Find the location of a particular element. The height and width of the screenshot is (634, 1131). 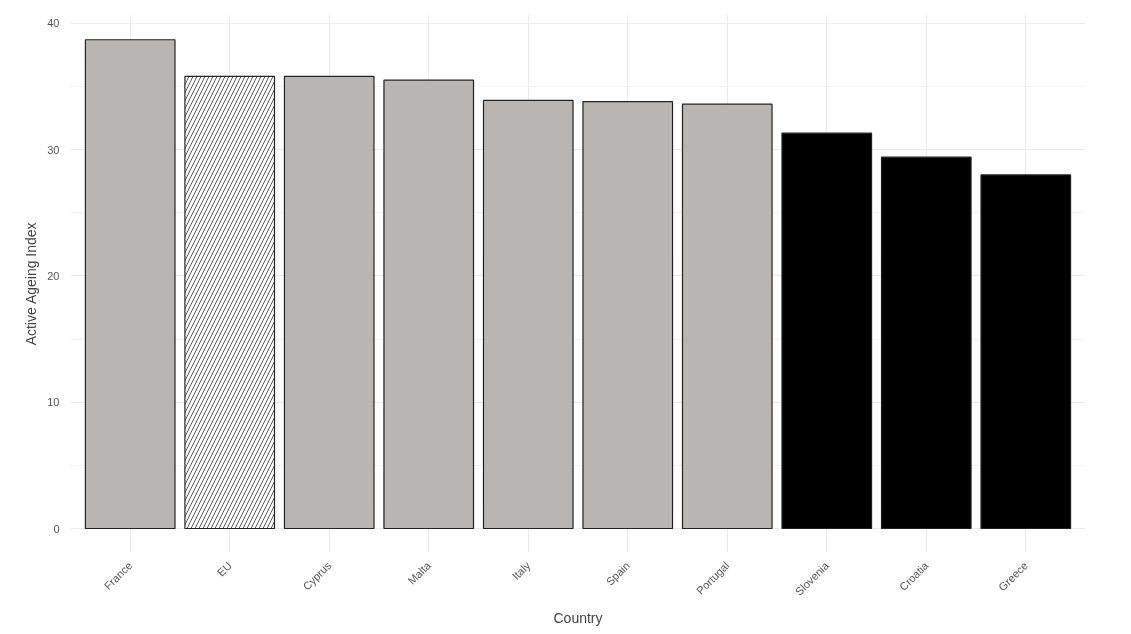

x-tick-label: EU is located at coordinates (224, 569).